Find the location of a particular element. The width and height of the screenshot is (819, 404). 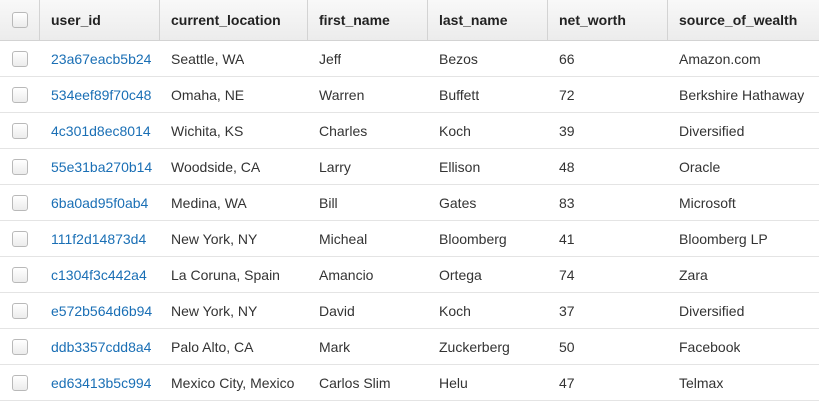

last-name-value: Helu is located at coordinates (453, 382).